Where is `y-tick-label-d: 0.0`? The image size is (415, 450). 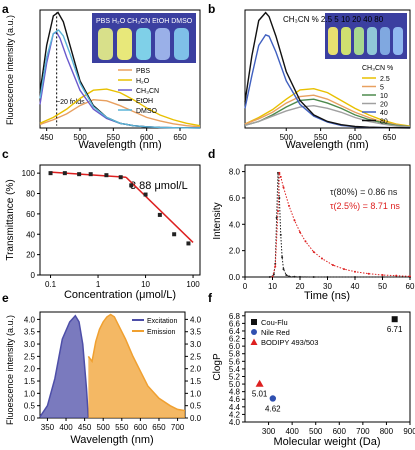
y-tick-label-d: 0.0 is located at coordinates (235, 277).